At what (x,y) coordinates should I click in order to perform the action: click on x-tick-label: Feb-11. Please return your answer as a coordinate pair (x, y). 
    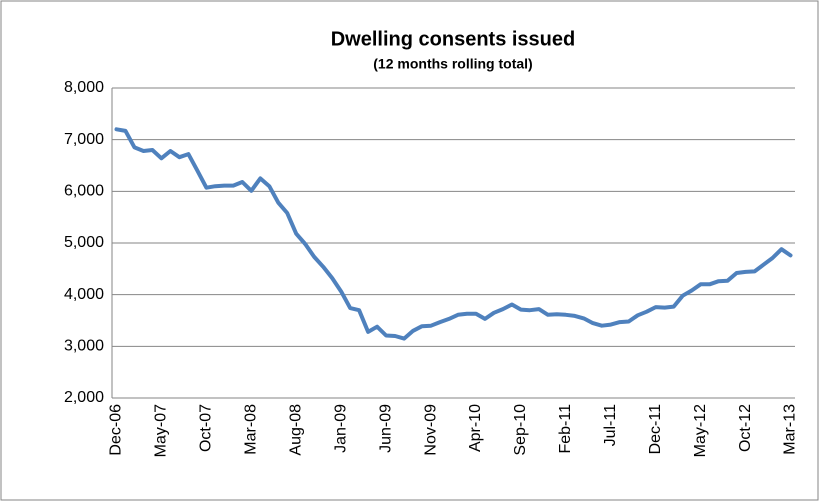
    Looking at the image, I should click on (565, 429).